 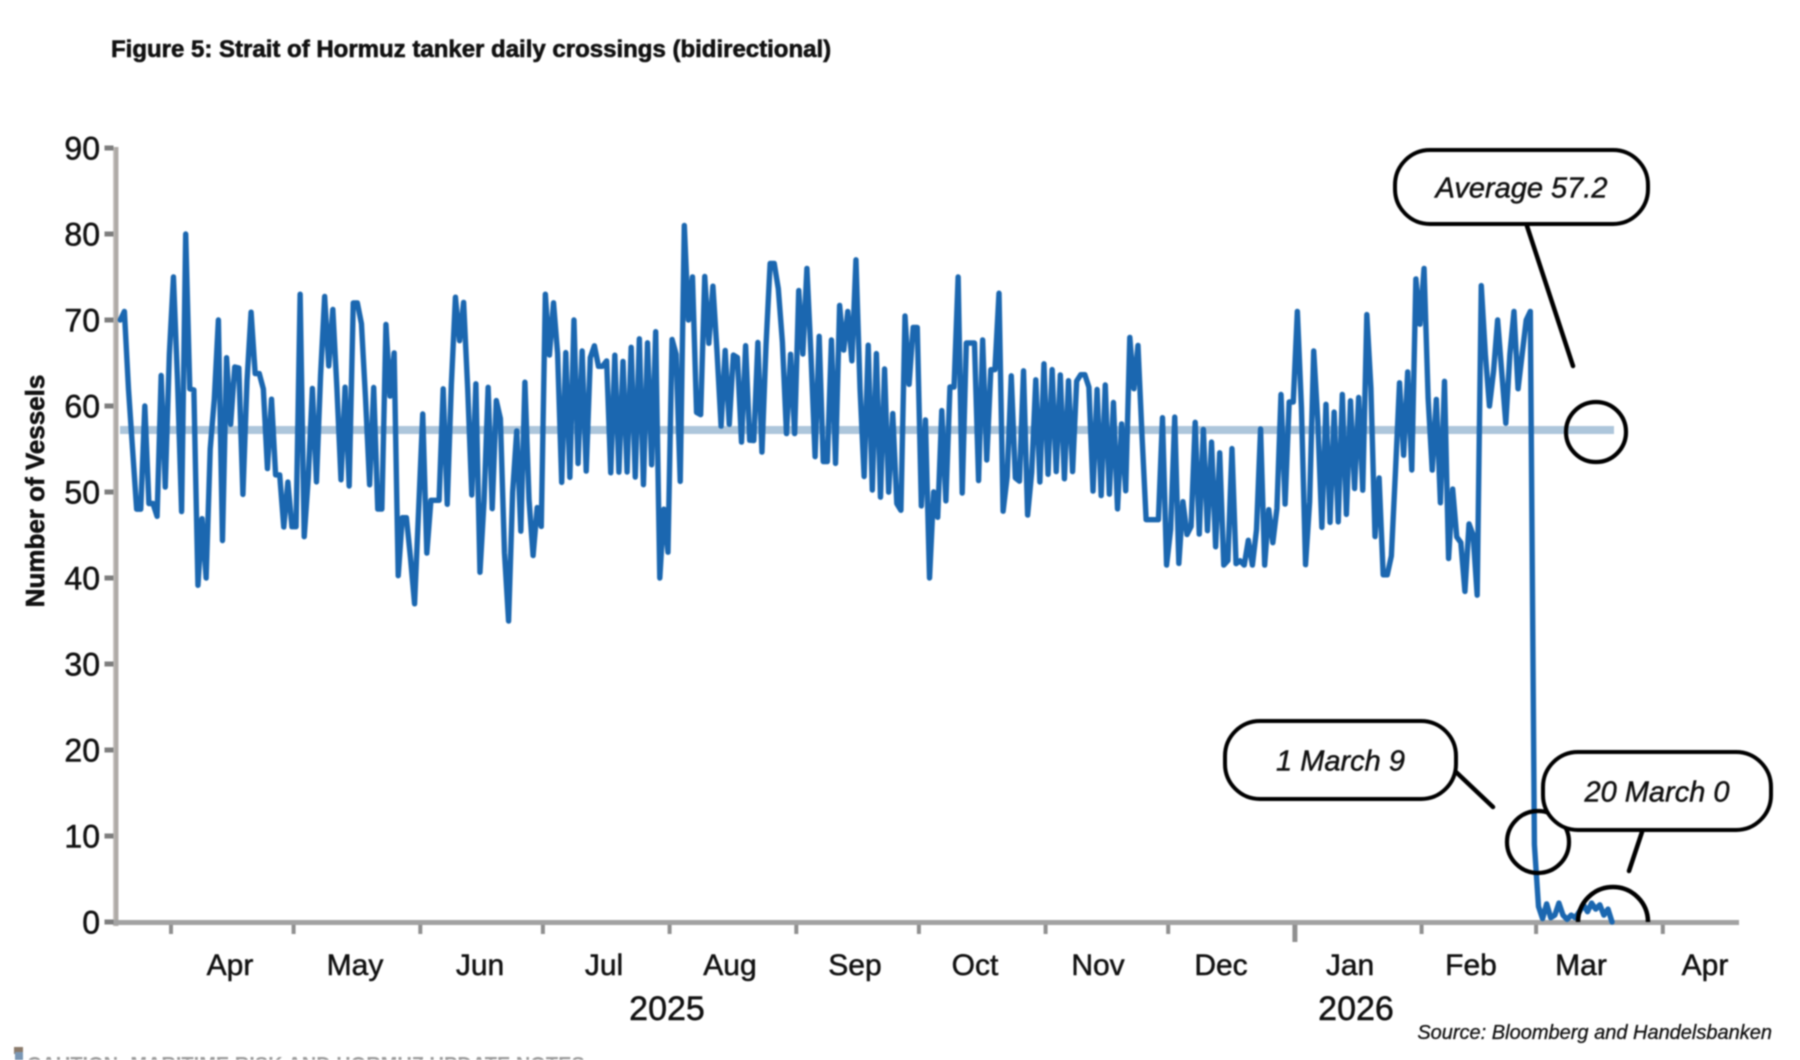 What do you see at coordinates (1356, 1009) in the screenshot?
I see `svg-text: 2026` at bounding box center [1356, 1009].